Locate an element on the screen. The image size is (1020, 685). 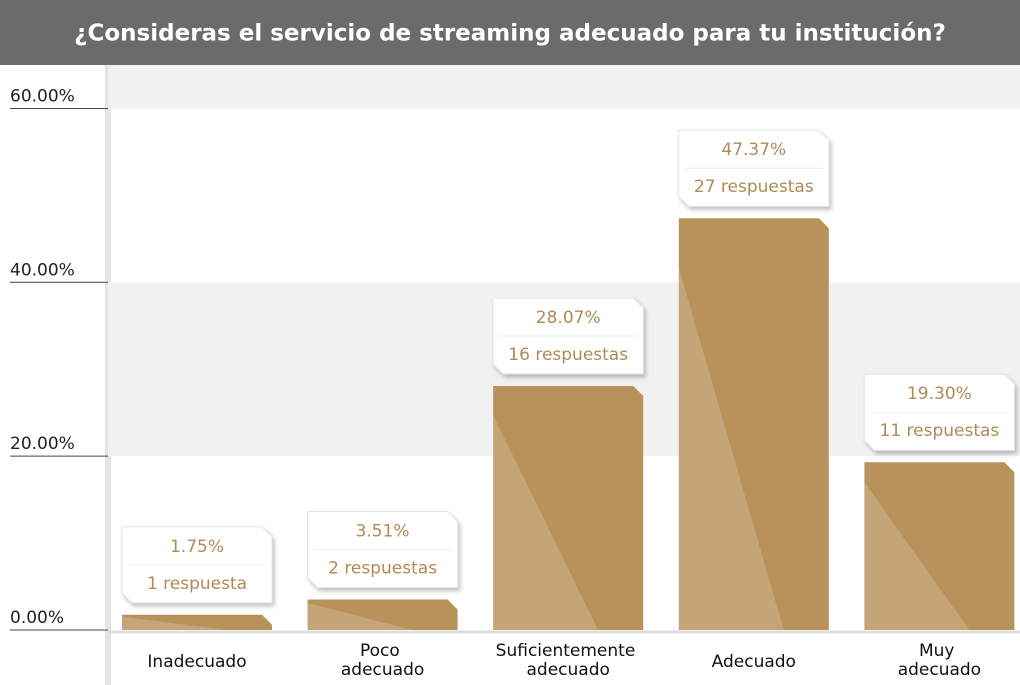
value-label: 28.07% is located at coordinates (568, 318).